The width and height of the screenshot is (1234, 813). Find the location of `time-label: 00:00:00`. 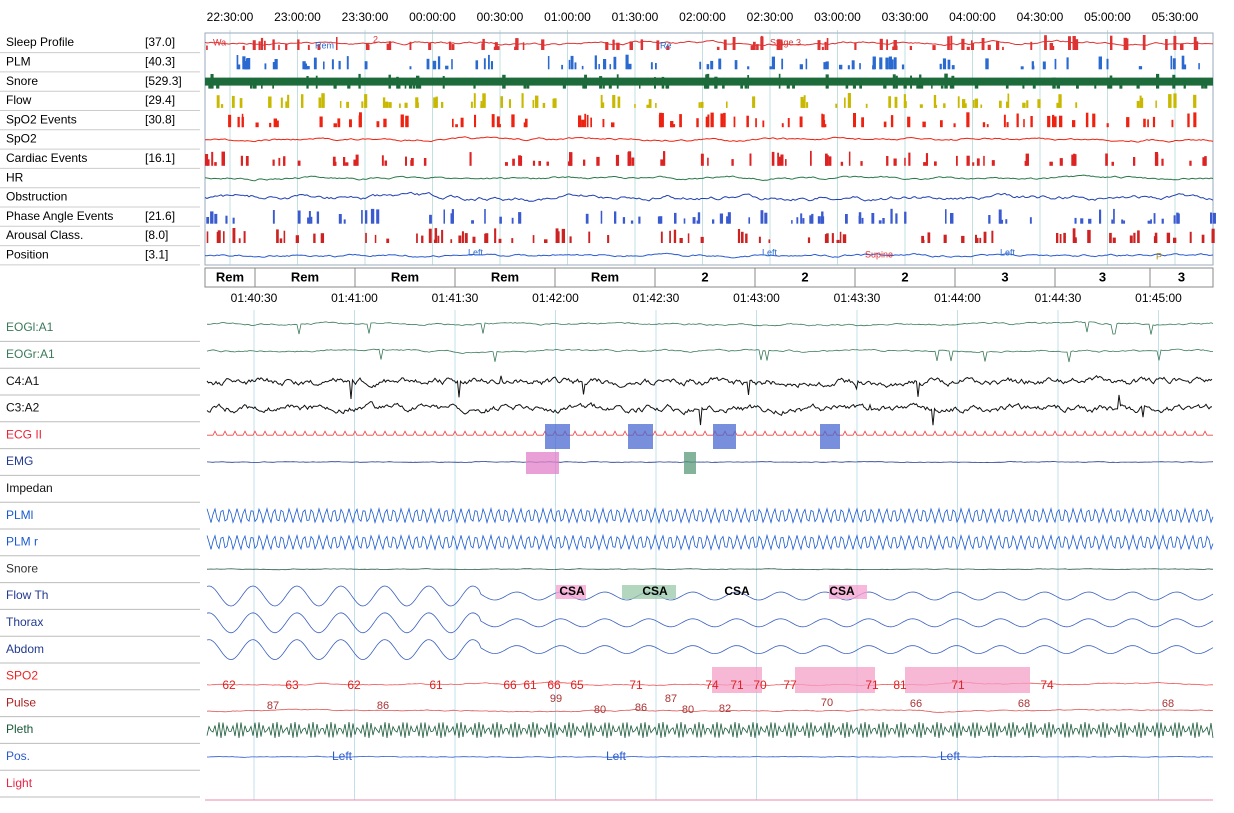

time-label: 00:00:00 is located at coordinates (432, 17).